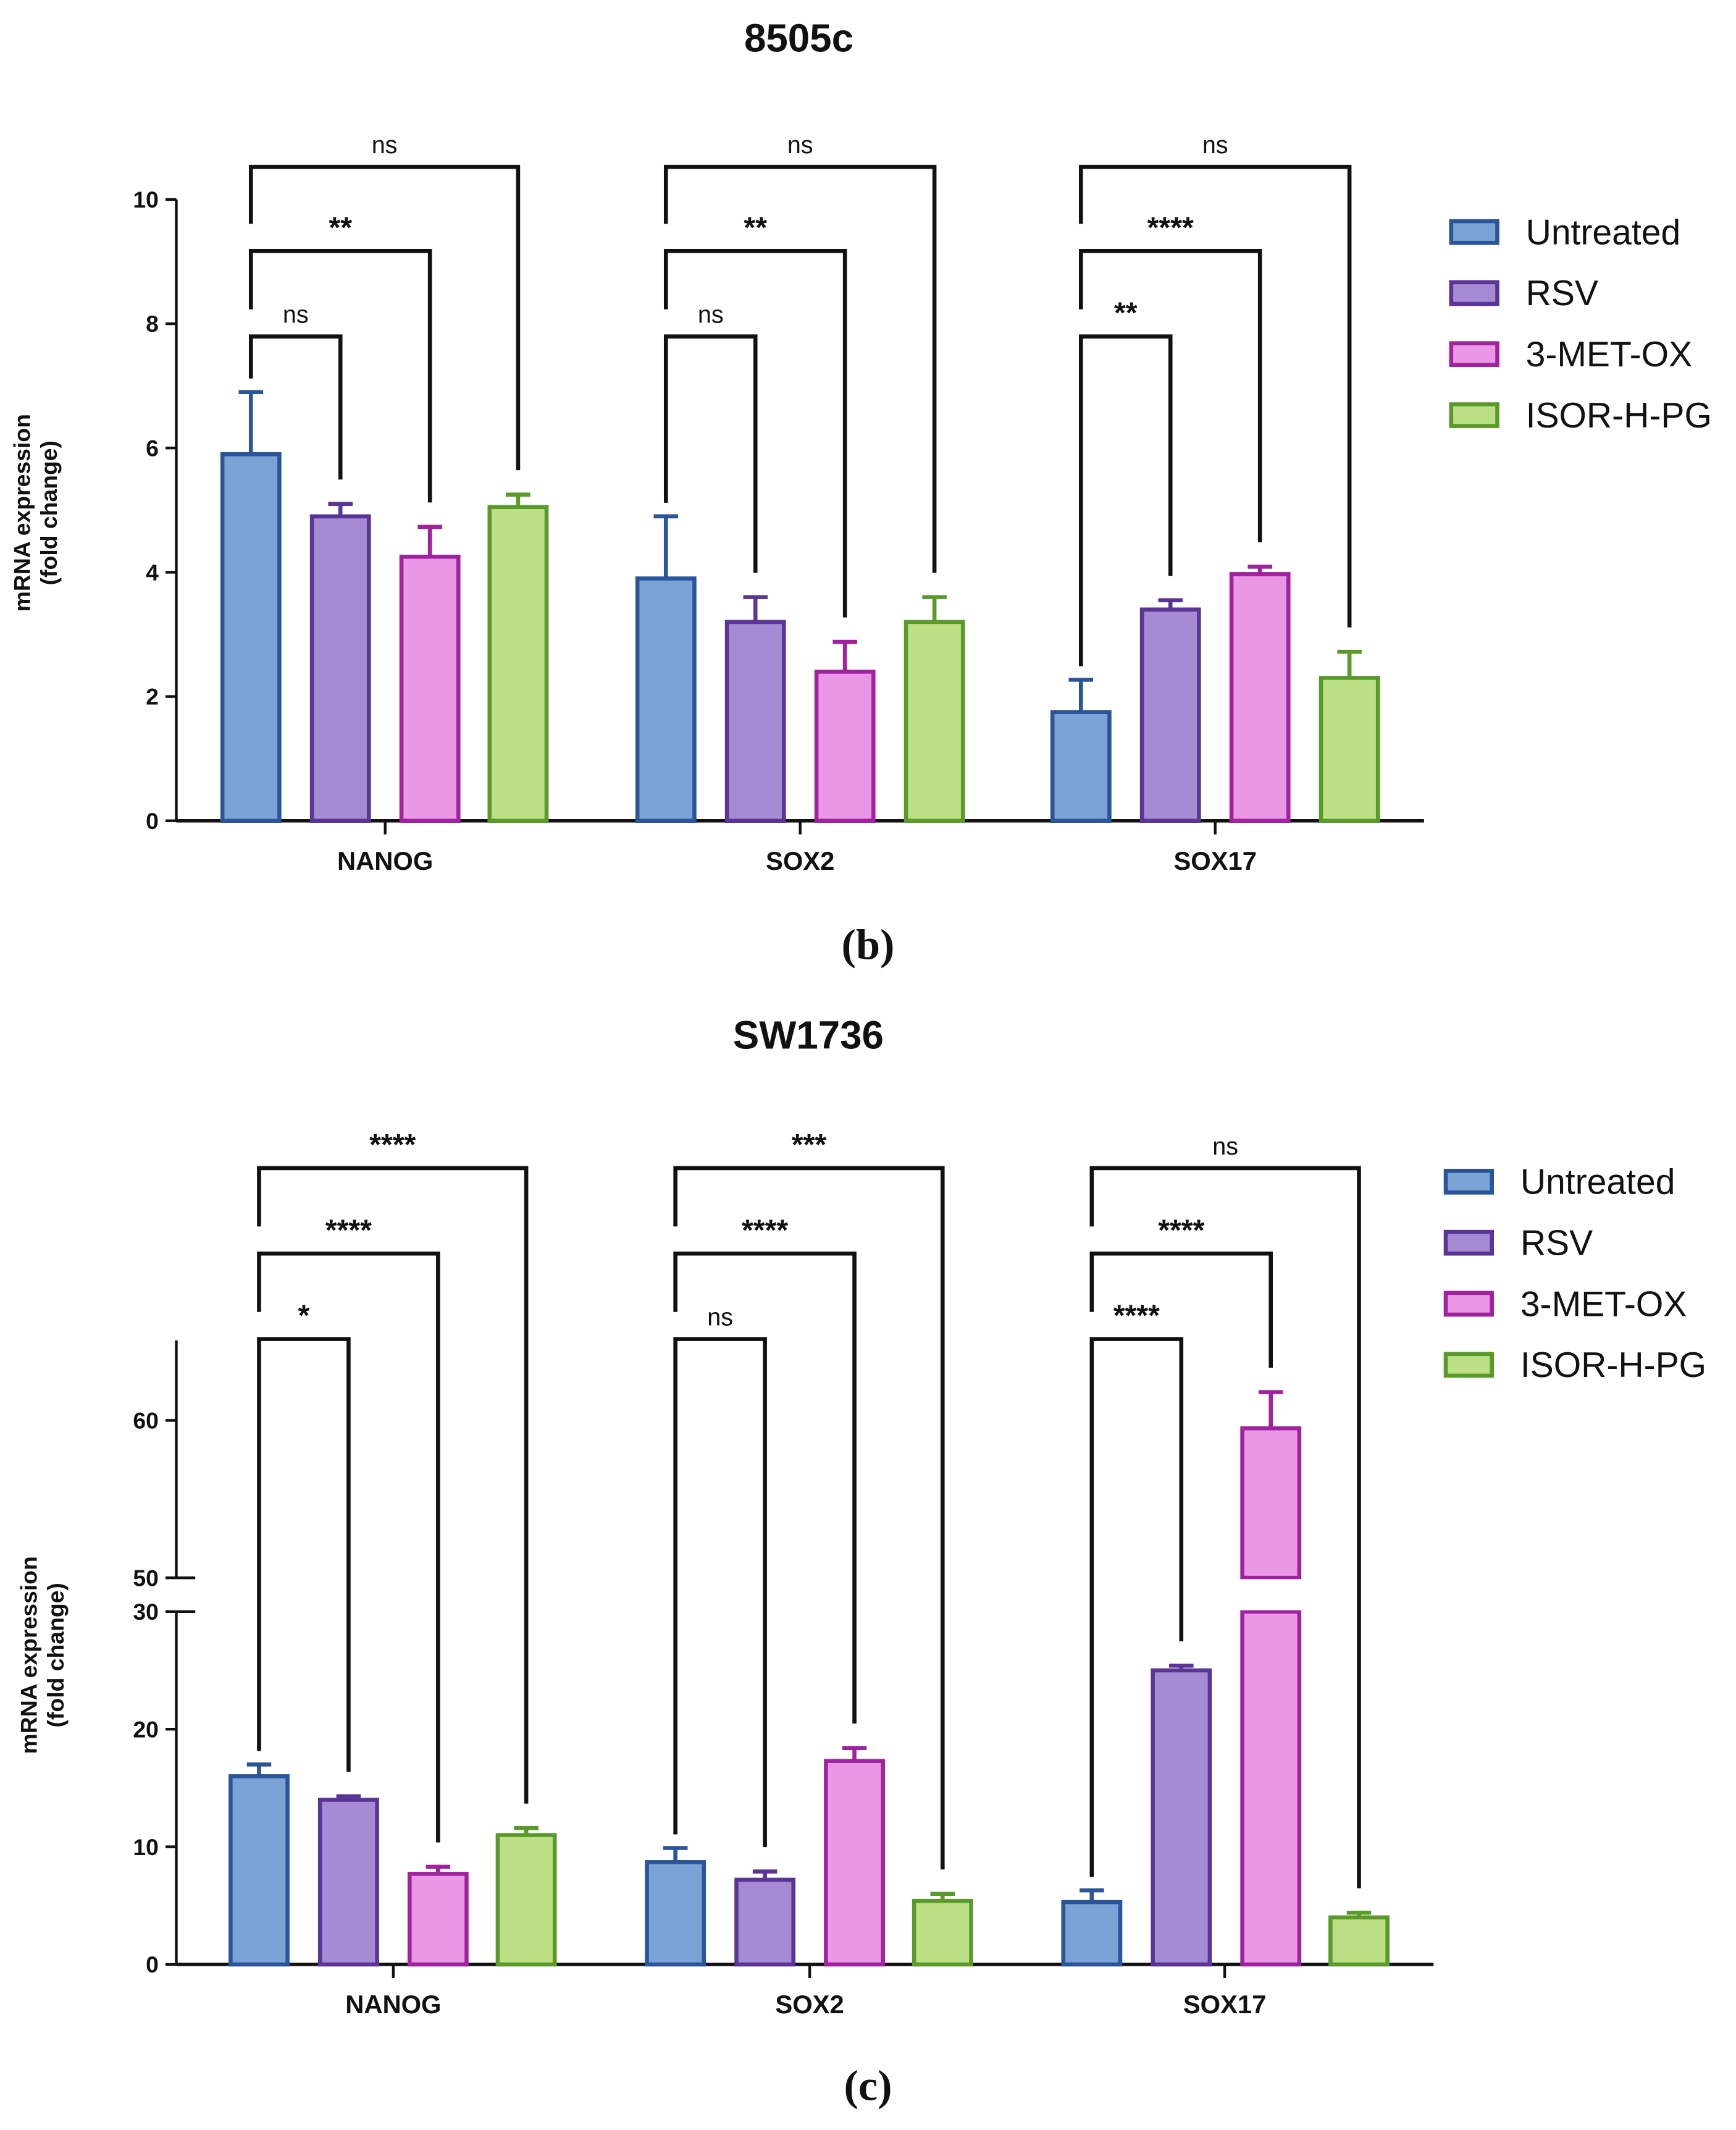 This screenshot has height=2130, width=1736. I want to click on y-tick-label: 20, so click(146, 1729).